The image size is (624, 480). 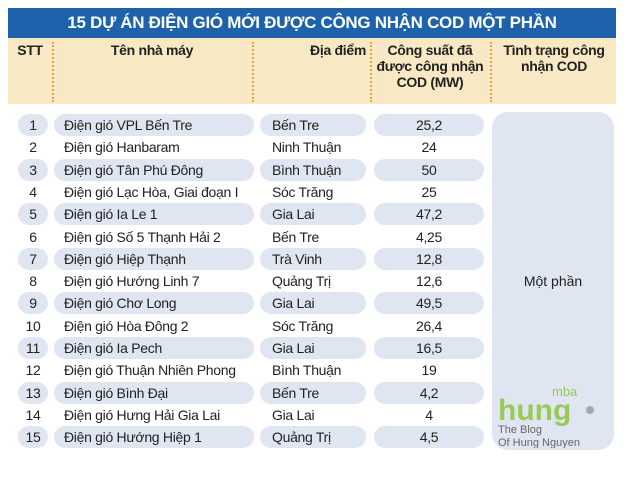 I want to click on header-place: Địa điểm, so click(x=338, y=50).